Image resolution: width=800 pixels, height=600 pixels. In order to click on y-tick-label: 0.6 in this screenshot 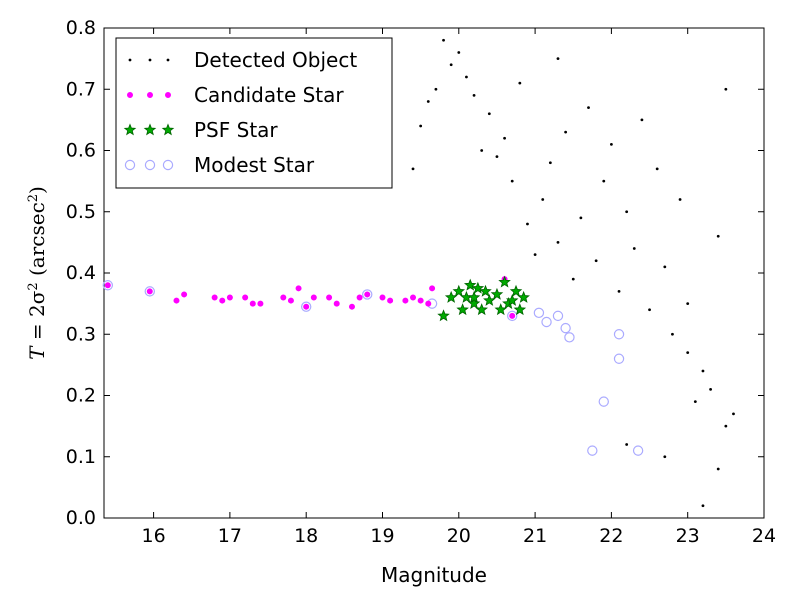, I will do `click(81, 151)`.